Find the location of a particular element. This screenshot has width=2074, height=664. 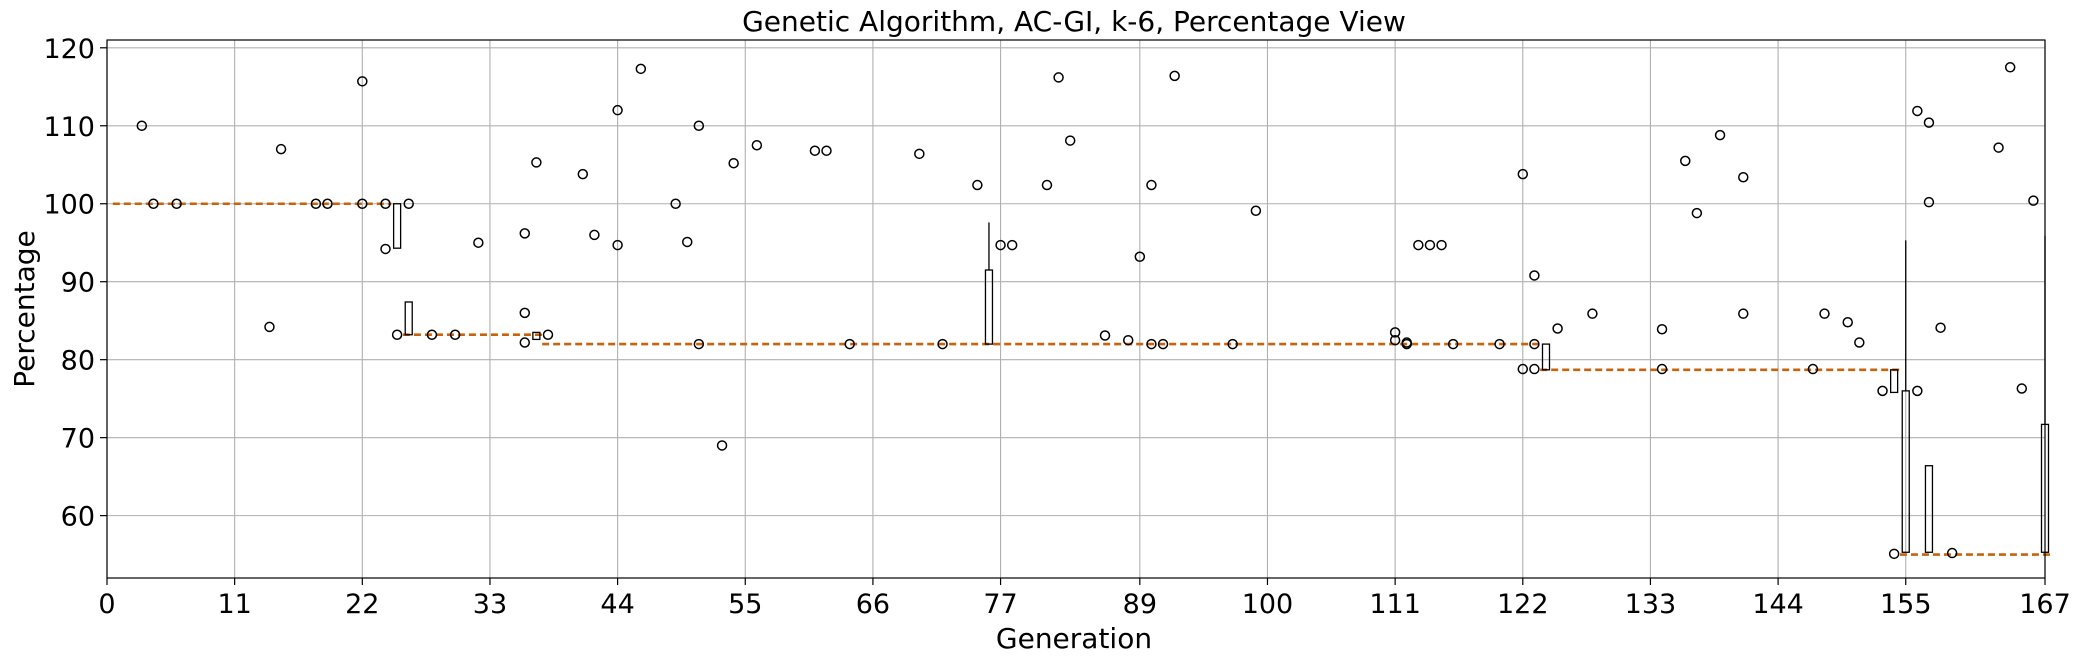

y-tick-label: 110 is located at coordinates (69, 127).